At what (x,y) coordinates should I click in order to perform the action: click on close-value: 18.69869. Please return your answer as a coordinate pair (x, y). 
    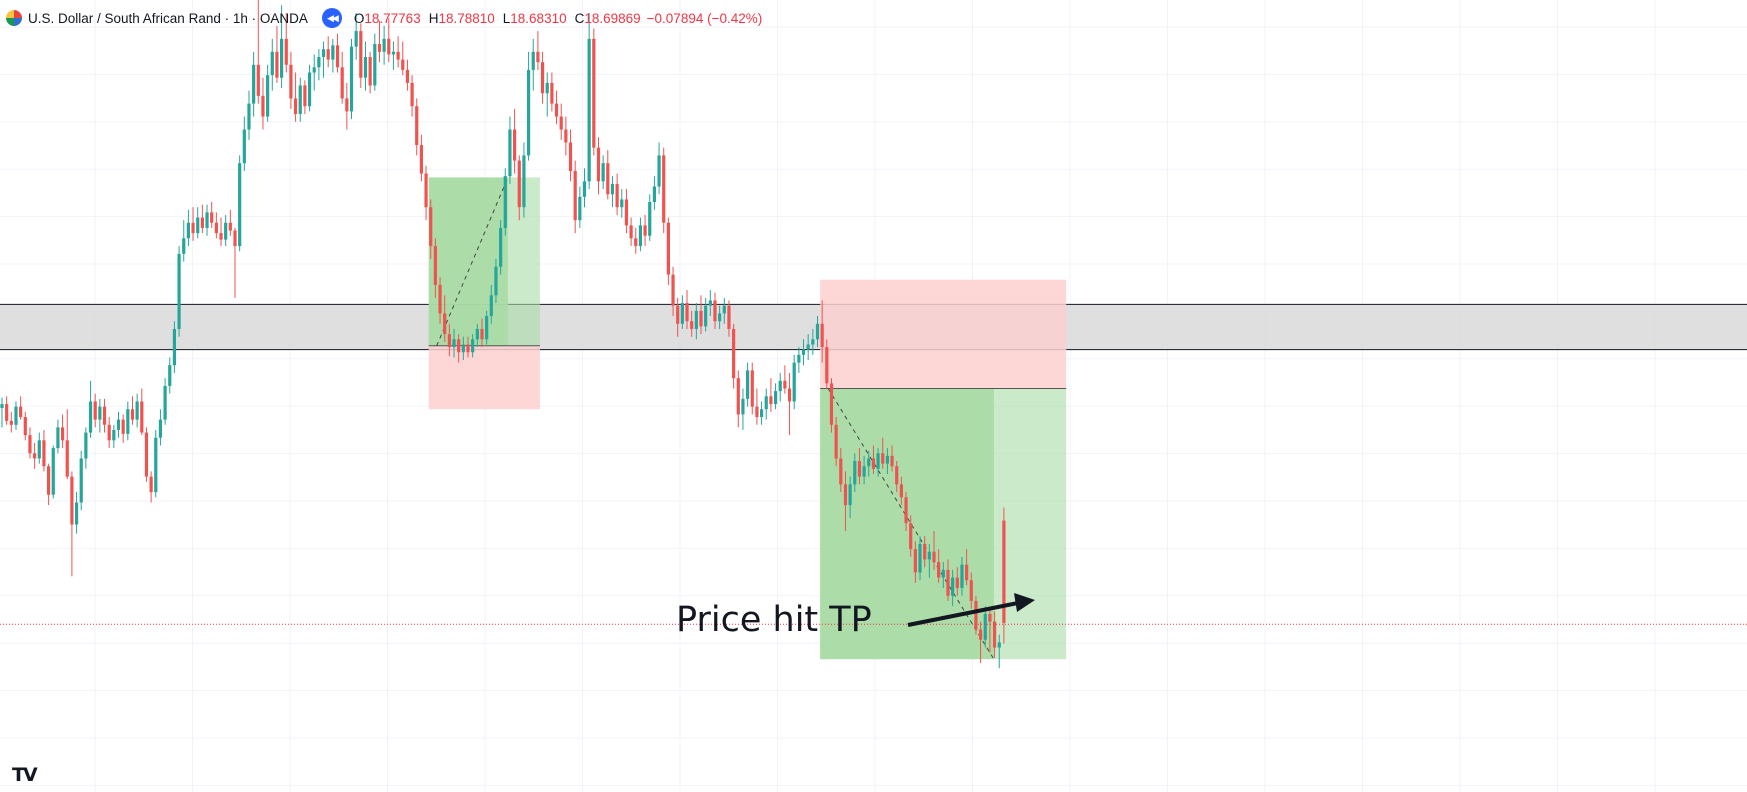
    Looking at the image, I should click on (612, 18).